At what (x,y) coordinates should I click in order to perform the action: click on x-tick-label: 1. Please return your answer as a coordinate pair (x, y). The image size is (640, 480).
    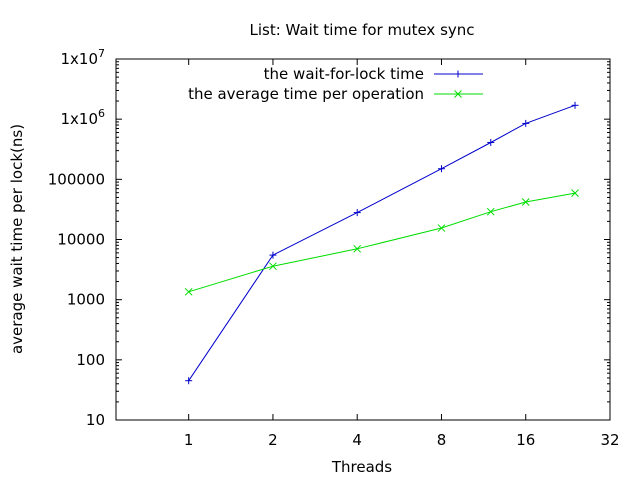
    Looking at the image, I should click on (189, 440).